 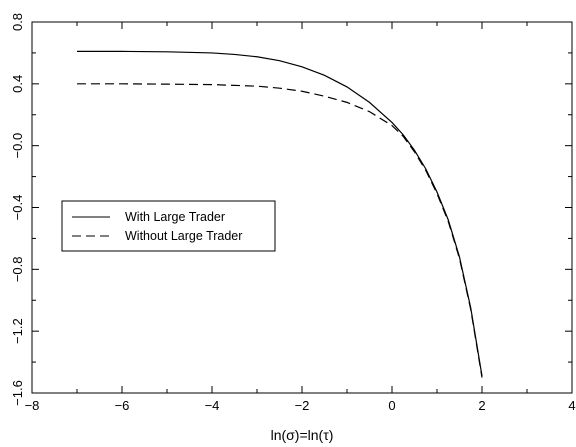 What do you see at coordinates (571, 405) in the screenshot?
I see `x-tick-label: 4` at bounding box center [571, 405].